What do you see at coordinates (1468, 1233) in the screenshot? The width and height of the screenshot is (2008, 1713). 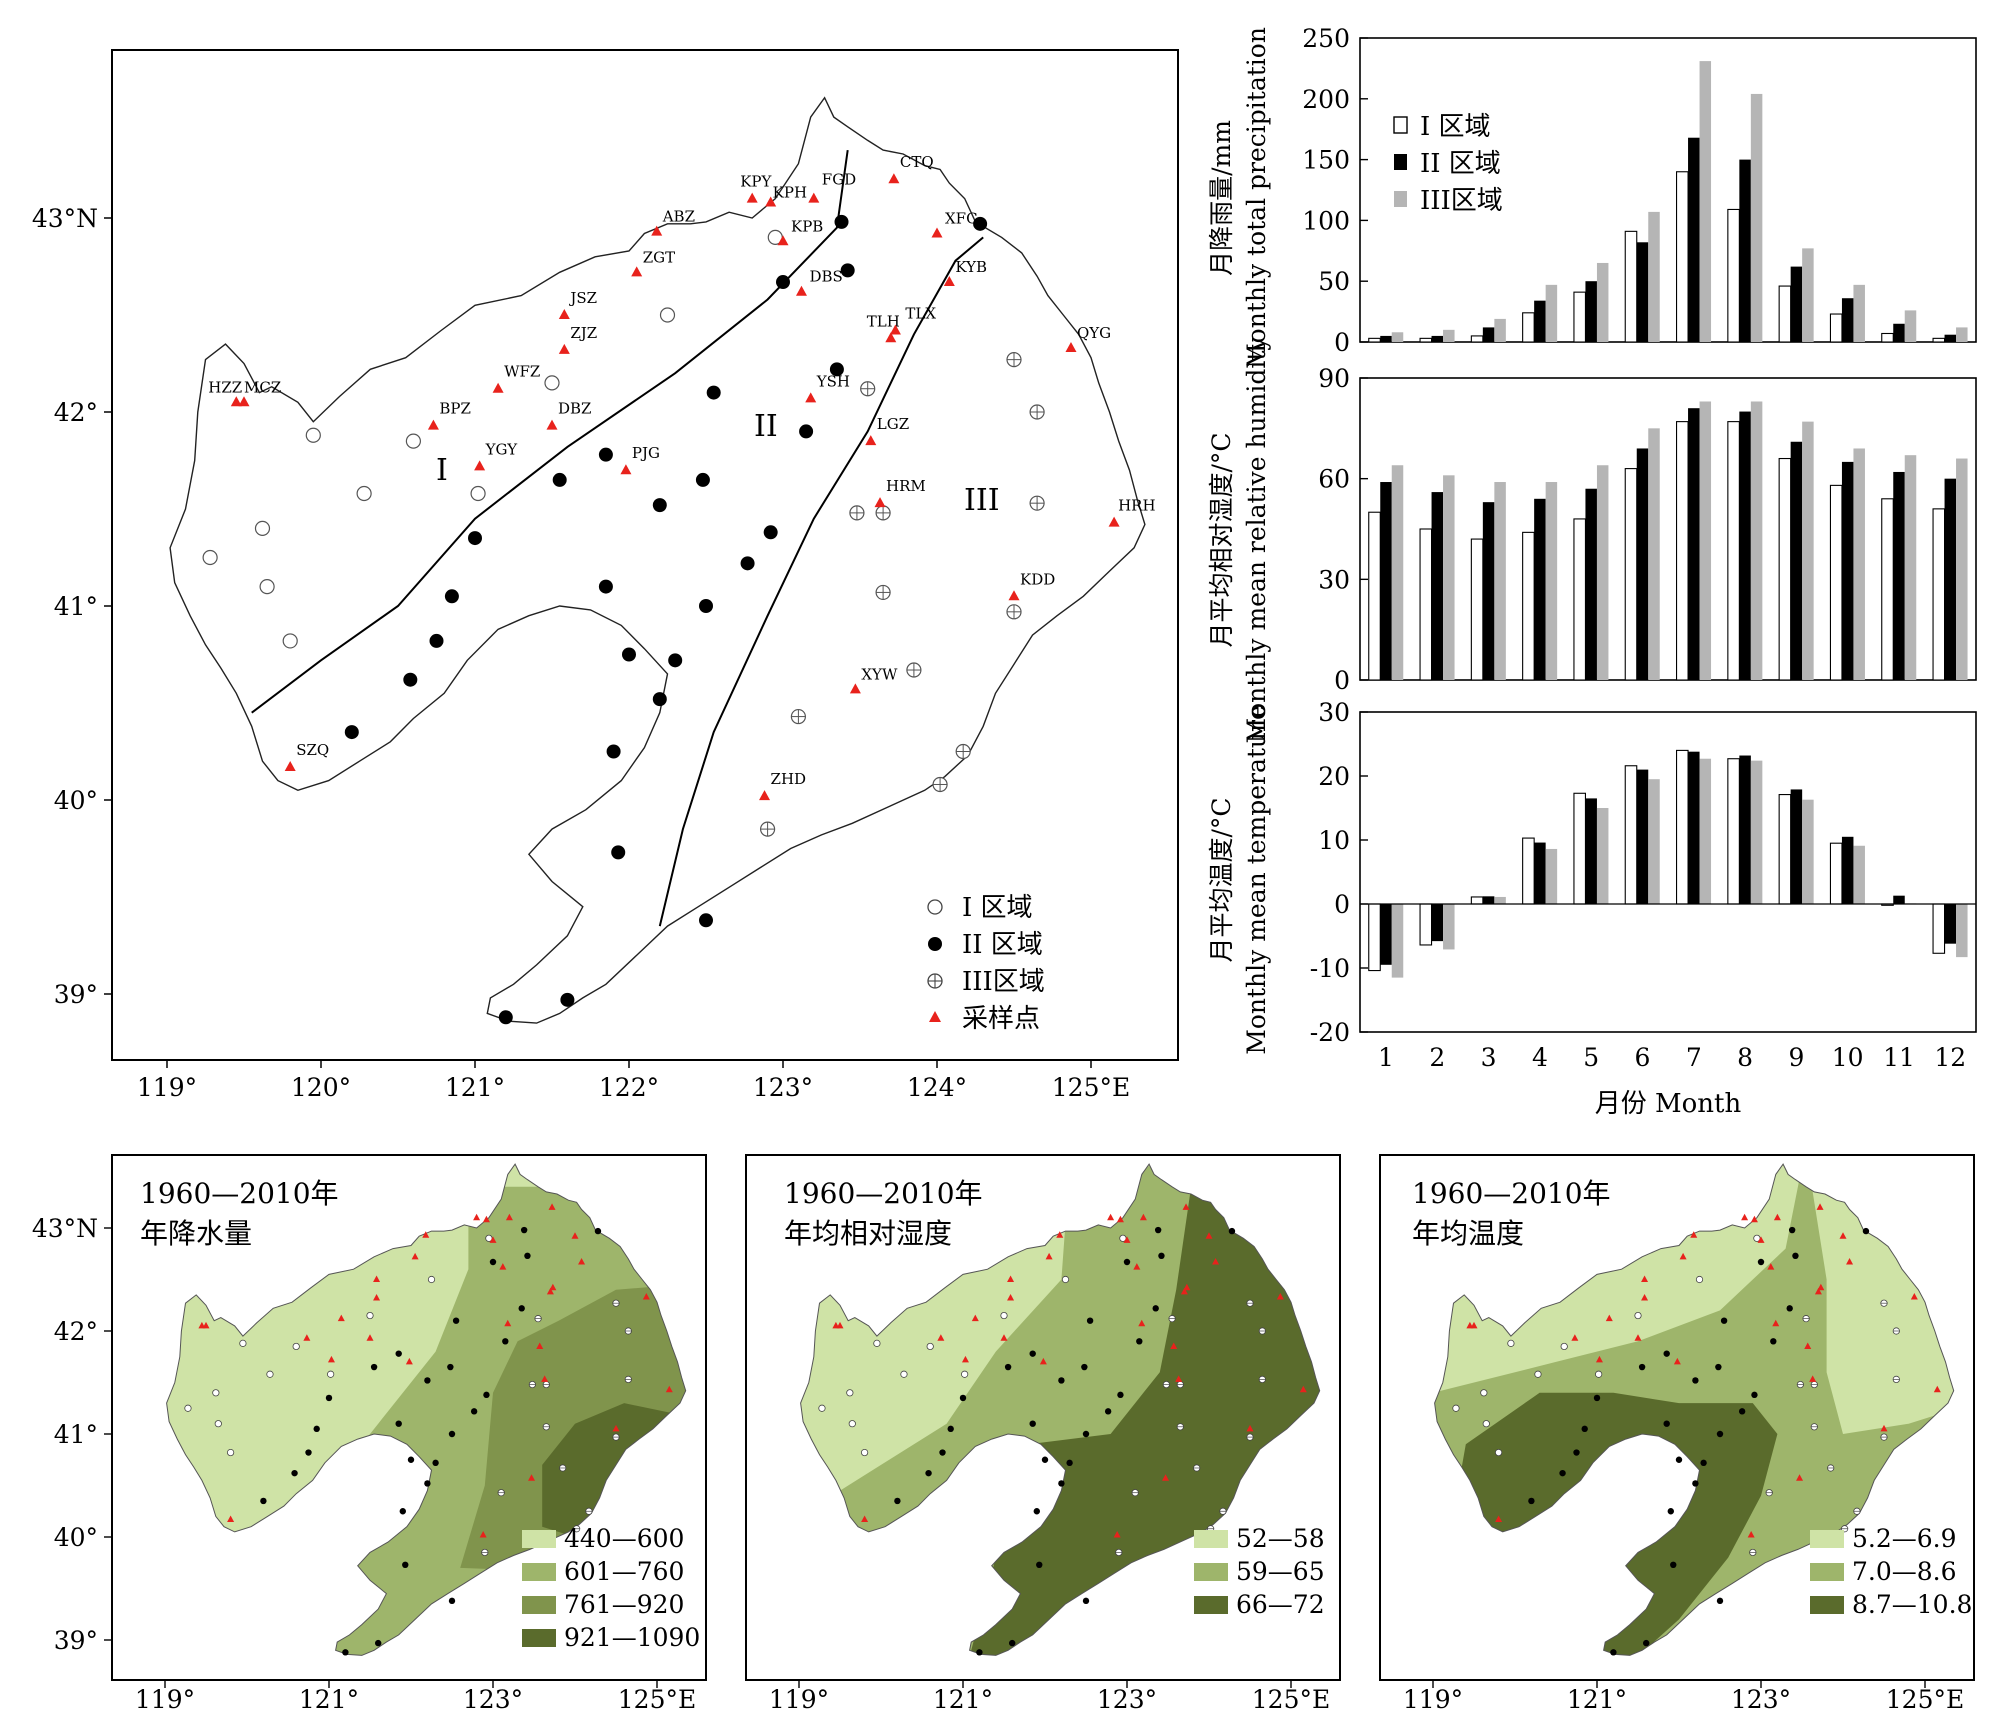 I see `temp-map-title: 年均温度` at bounding box center [1468, 1233].